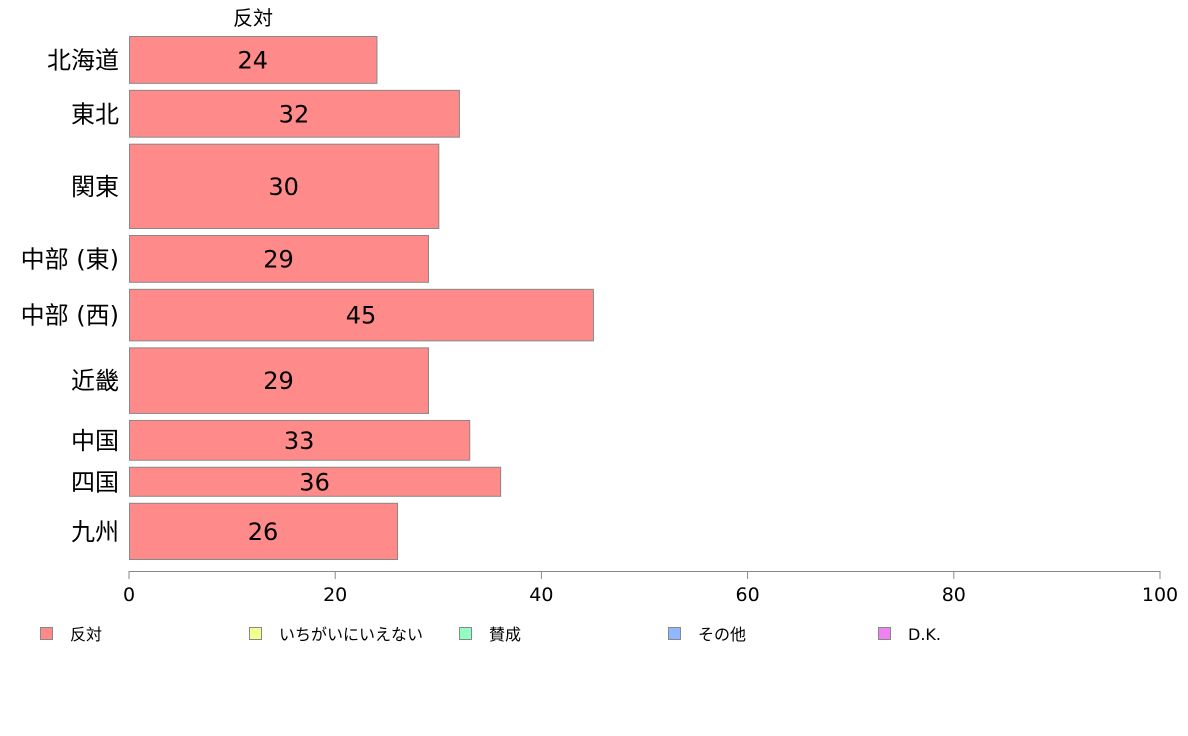 The width and height of the screenshot is (1188, 736). I want to click on data-label: 33, so click(299, 441).